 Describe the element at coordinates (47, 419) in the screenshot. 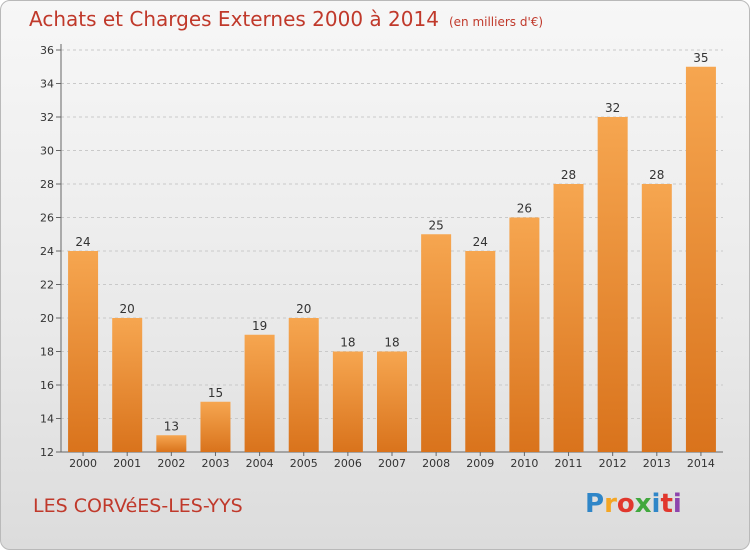

I see `y-tick-label: 14` at that location.